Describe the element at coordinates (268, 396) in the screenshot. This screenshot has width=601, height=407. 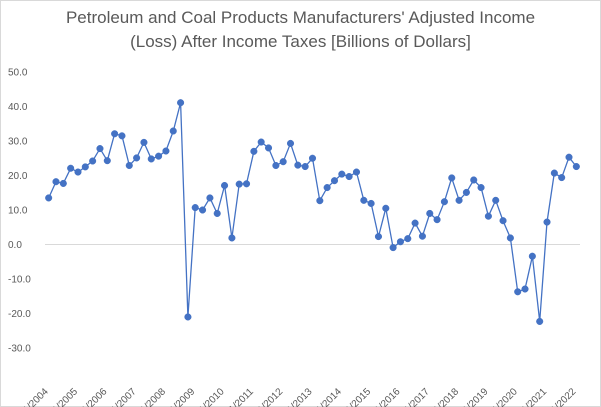
I see `x-tick-label: 1/1/2012` at that location.